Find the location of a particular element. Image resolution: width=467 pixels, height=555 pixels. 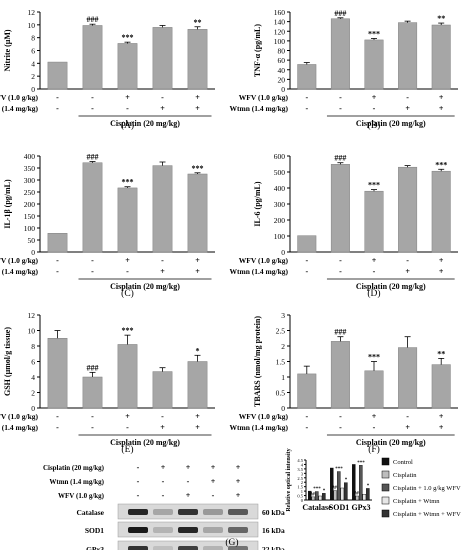

category-label: SOD1 is located at coordinates (339, 507).